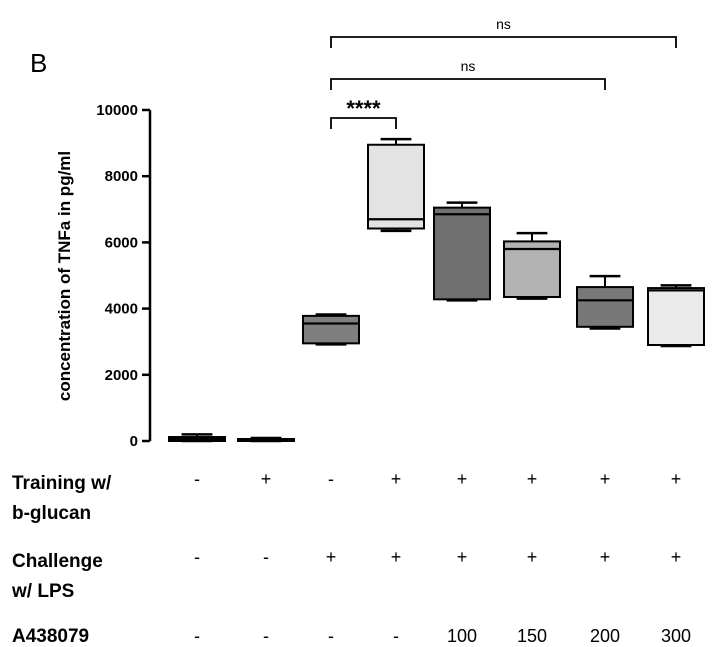 The height and width of the screenshot is (647, 719). Describe the element at coordinates (42, 591) in the screenshot. I see `condition-row-label-line: w/ LPS` at that location.